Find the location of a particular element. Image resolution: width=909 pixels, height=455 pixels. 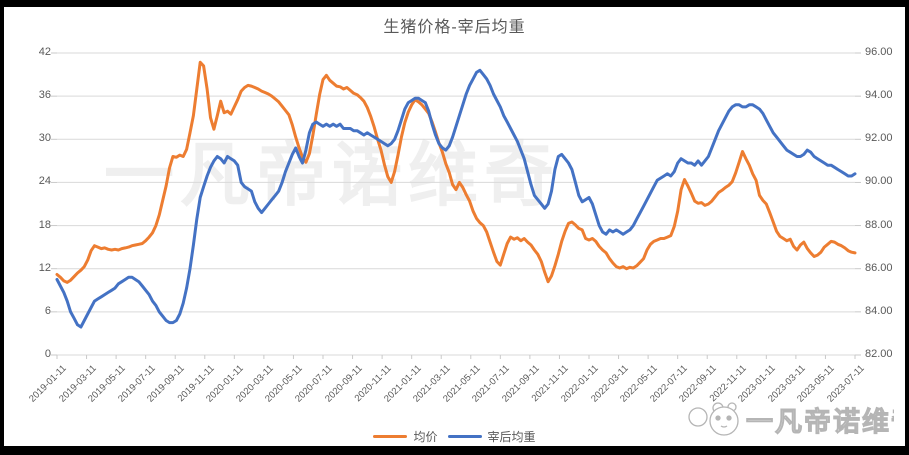

y-axis-left-label: 12 is located at coordinates (44, 267).